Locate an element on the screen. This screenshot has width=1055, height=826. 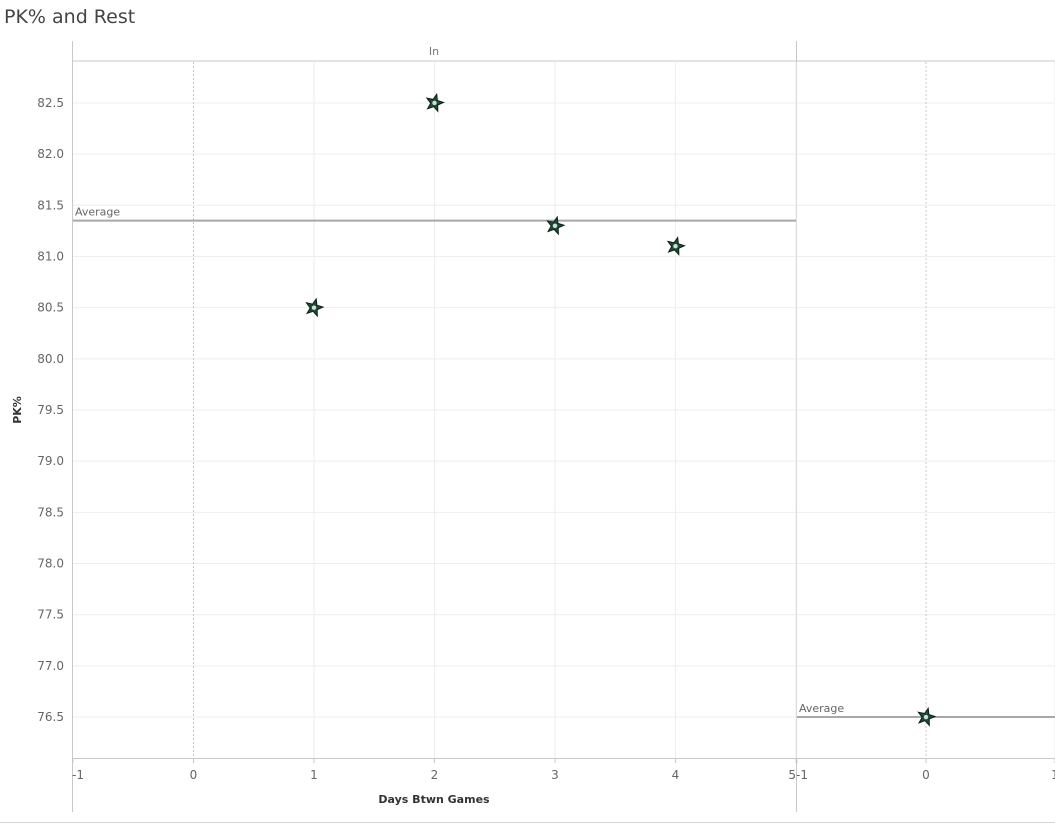
y-tick-label: 81.0 is located at coordinates (50, 256).